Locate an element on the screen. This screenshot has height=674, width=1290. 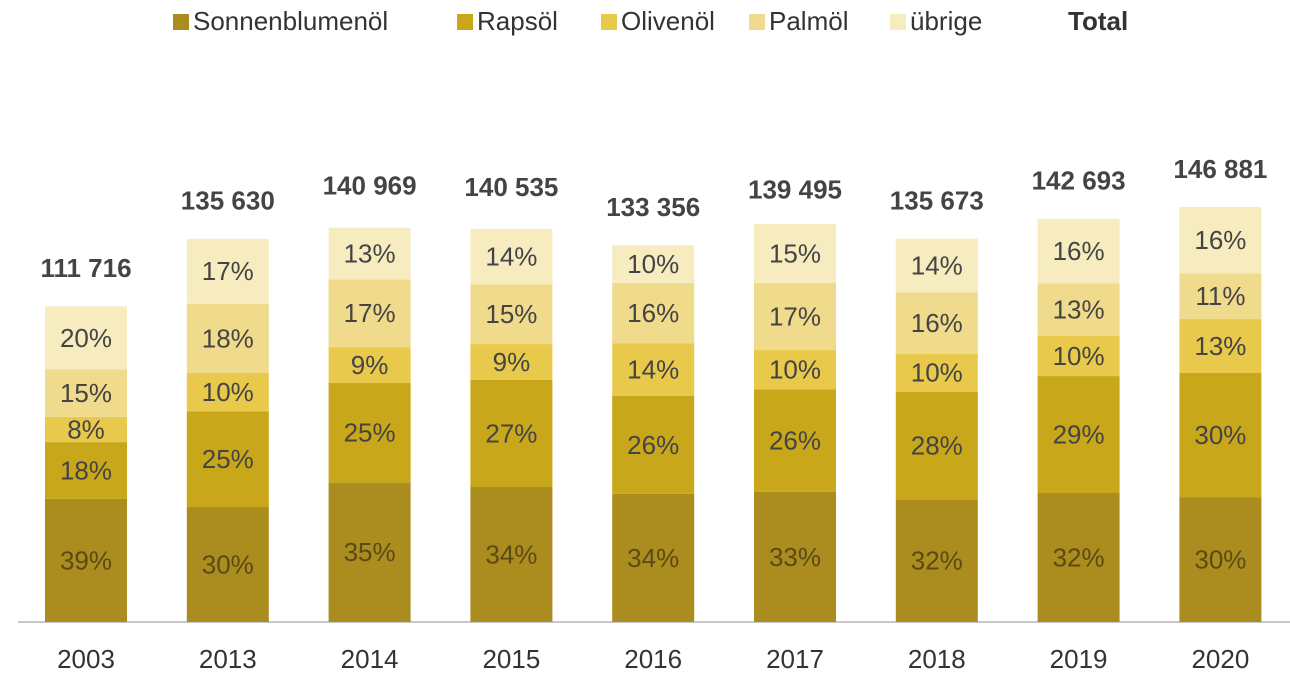
x-tick-label: 2017 is located at coordinates (795, 659).